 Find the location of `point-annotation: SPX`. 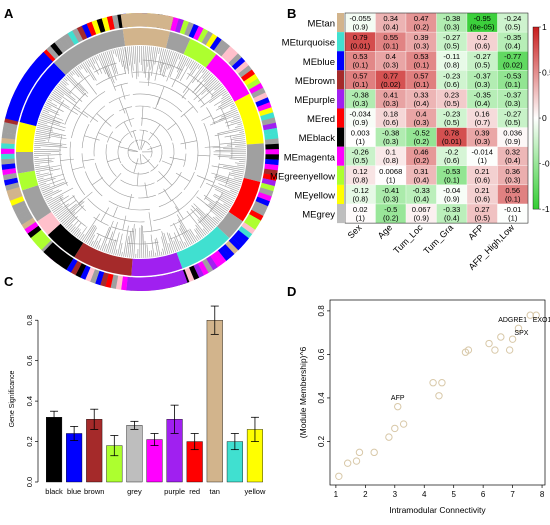

point-annotation: SPX is located at coordinates (521, 333).